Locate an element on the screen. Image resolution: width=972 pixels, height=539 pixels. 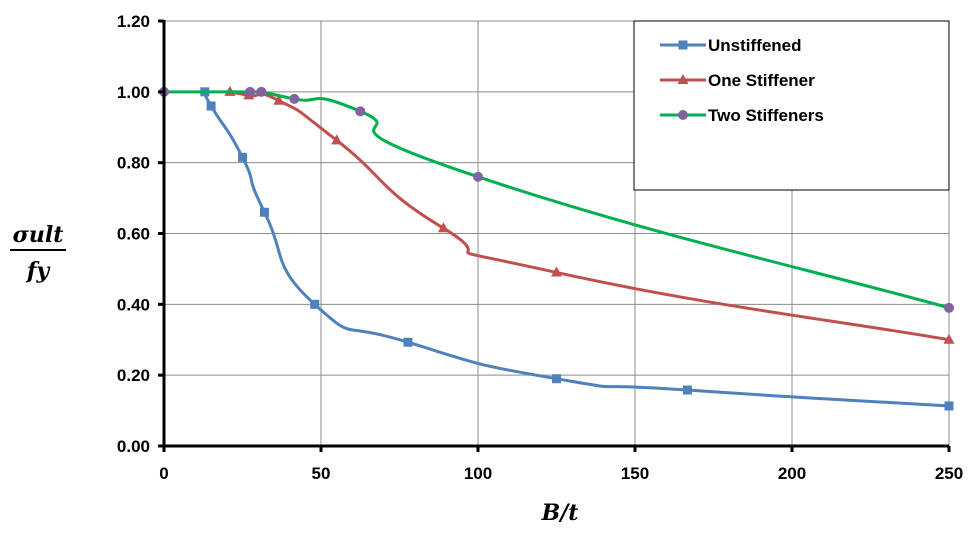
legend-item: Unstiffened is located at coordinates (731, 45).